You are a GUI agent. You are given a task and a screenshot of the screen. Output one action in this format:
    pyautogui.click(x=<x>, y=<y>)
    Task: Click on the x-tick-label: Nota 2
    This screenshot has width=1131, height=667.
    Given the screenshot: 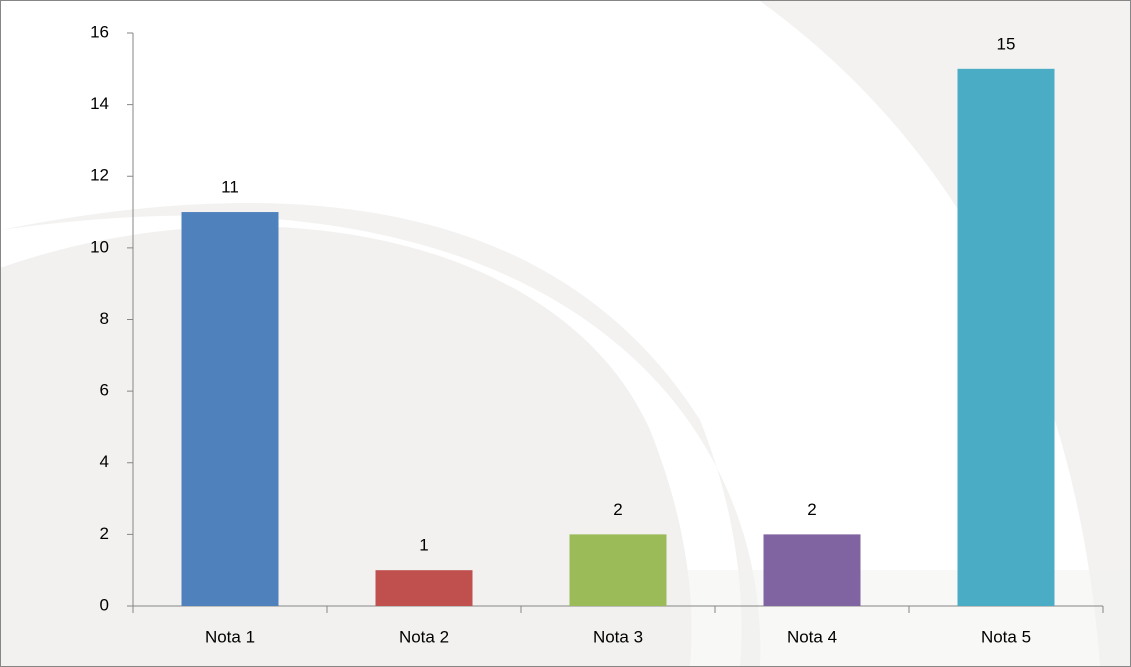 What is the action you would take?
    pyautogui.click(x=424, y=636)
    